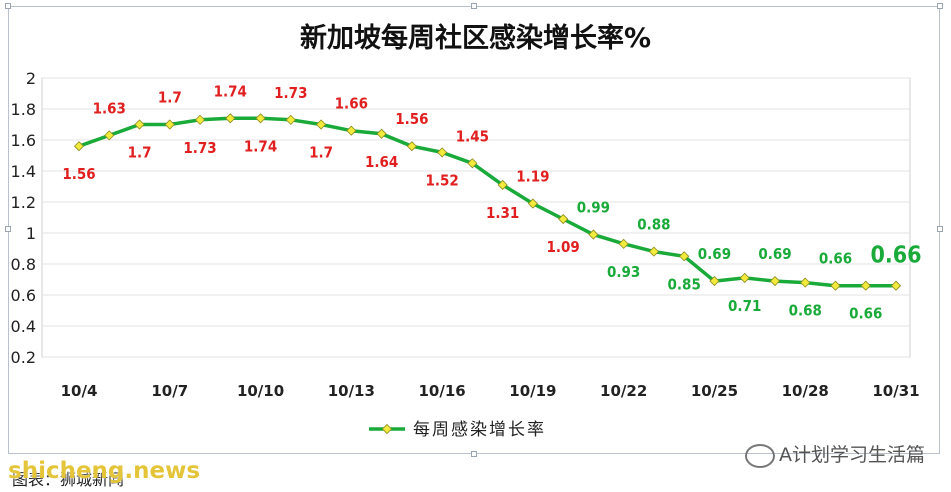 The height and width of the screenshot is (492, 951). Describe the element at coordinates (744, 306) in the screenshot. I see `data-label: 0.71` at that location.